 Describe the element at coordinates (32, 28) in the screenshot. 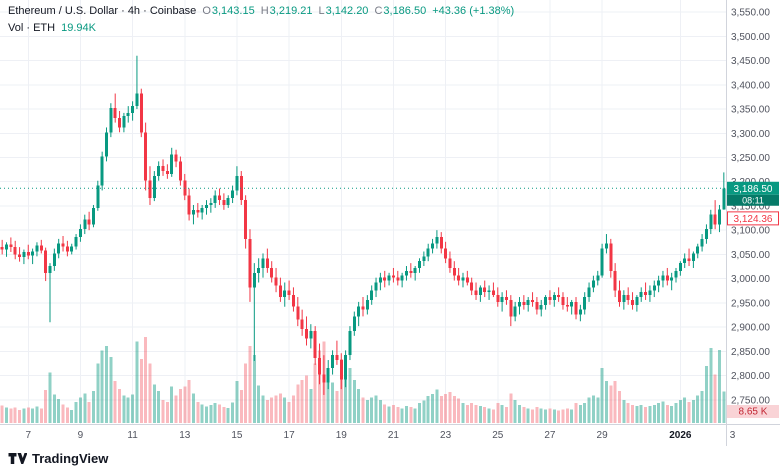

I see `volume-label: Vol · ETH` at that location.